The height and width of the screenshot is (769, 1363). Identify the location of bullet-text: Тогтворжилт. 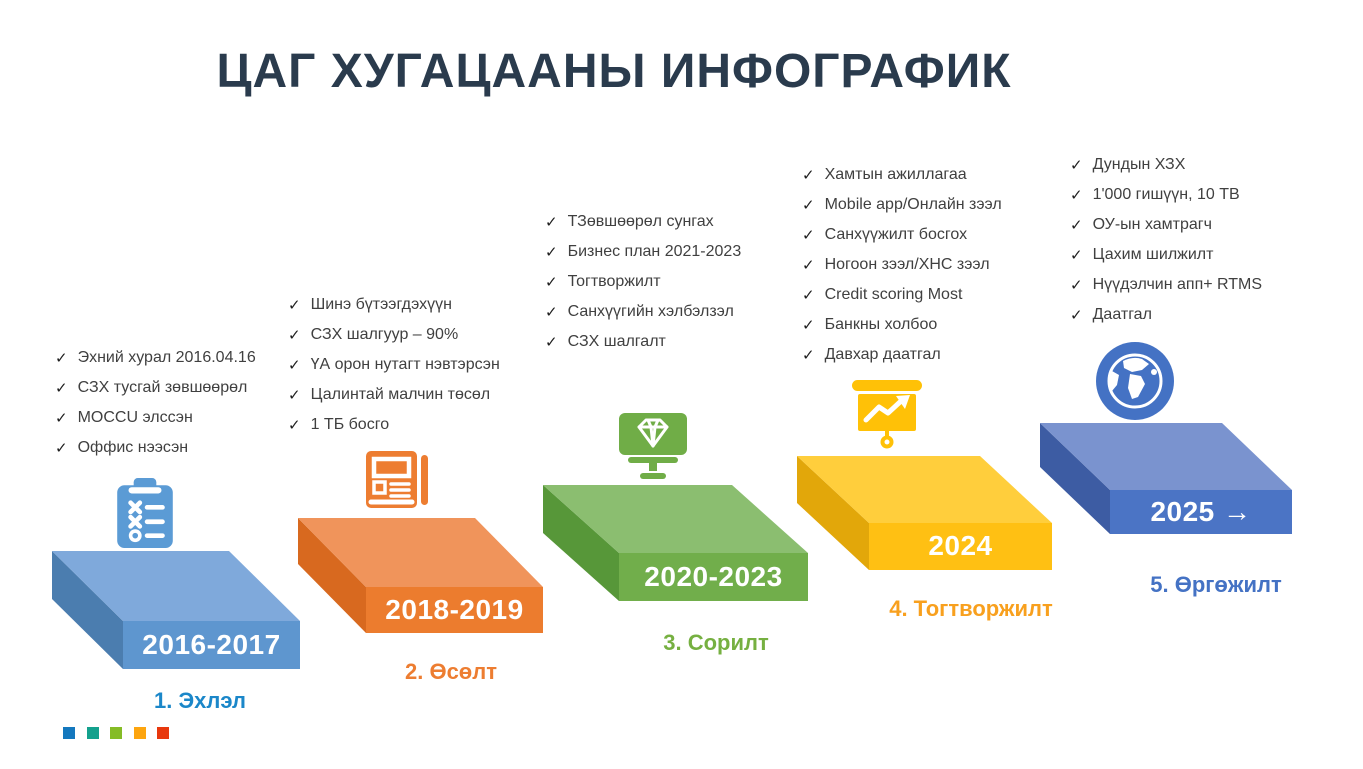
(614, 281).